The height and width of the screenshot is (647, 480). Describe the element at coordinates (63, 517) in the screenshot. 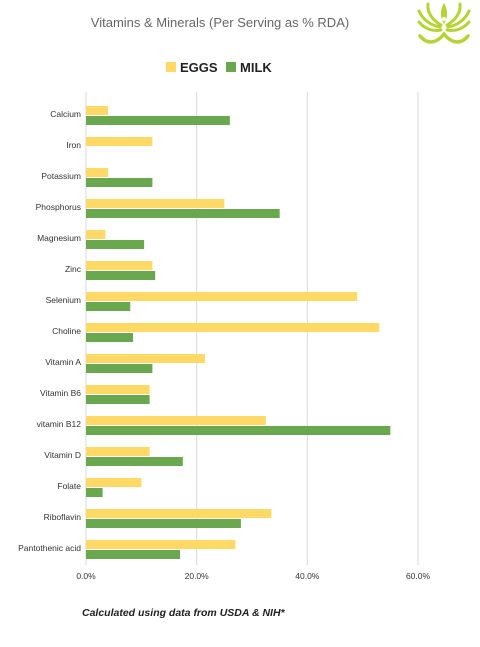

I see `category-label-riboflavin: Riboflavin` at that location.